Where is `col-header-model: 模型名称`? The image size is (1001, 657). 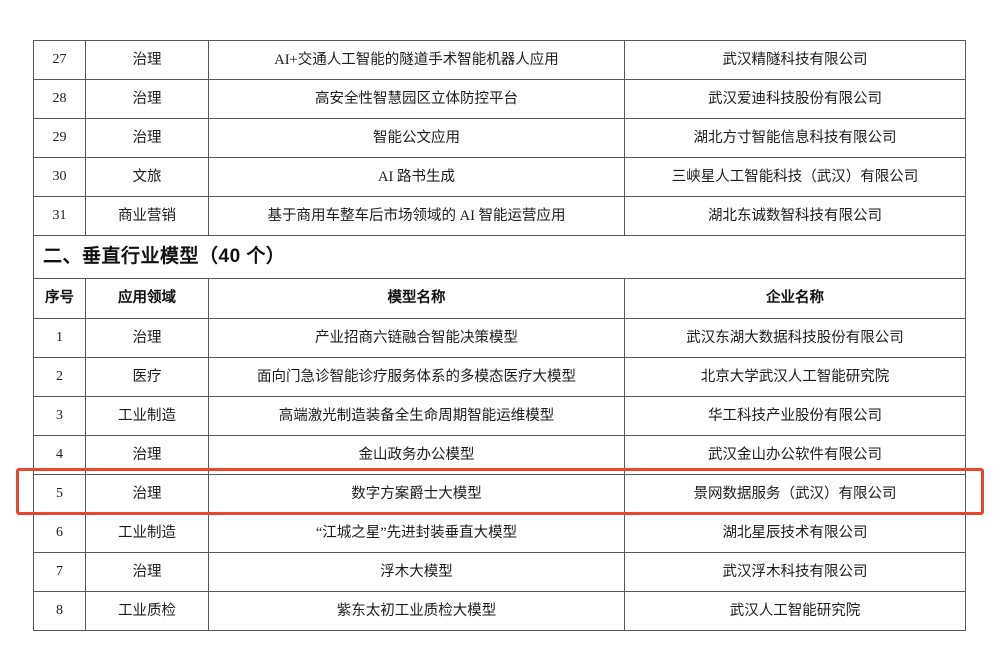 col-header-model: 模型名称 is located at coordinates (416, 298).